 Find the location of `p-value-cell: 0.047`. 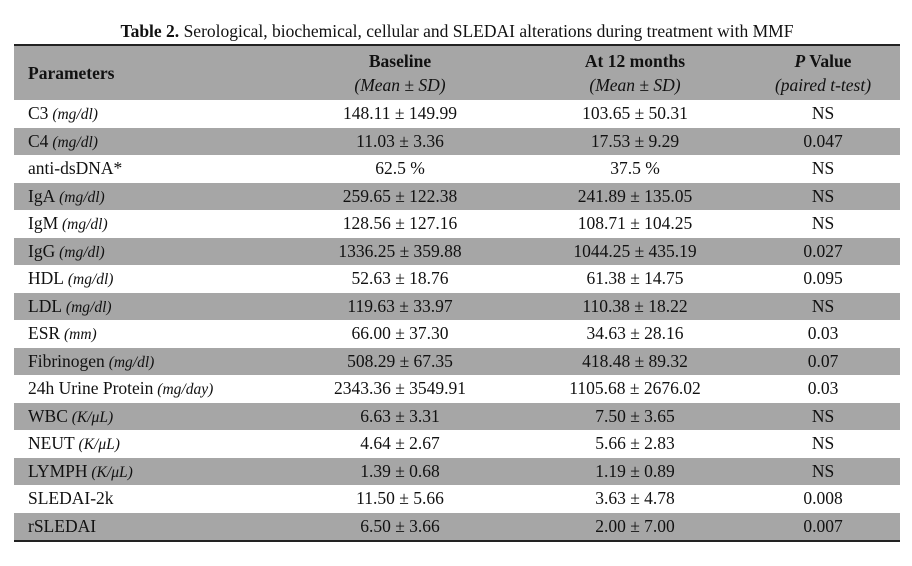

p-value-cell: 0.047 is located at coordinates (823, 140).